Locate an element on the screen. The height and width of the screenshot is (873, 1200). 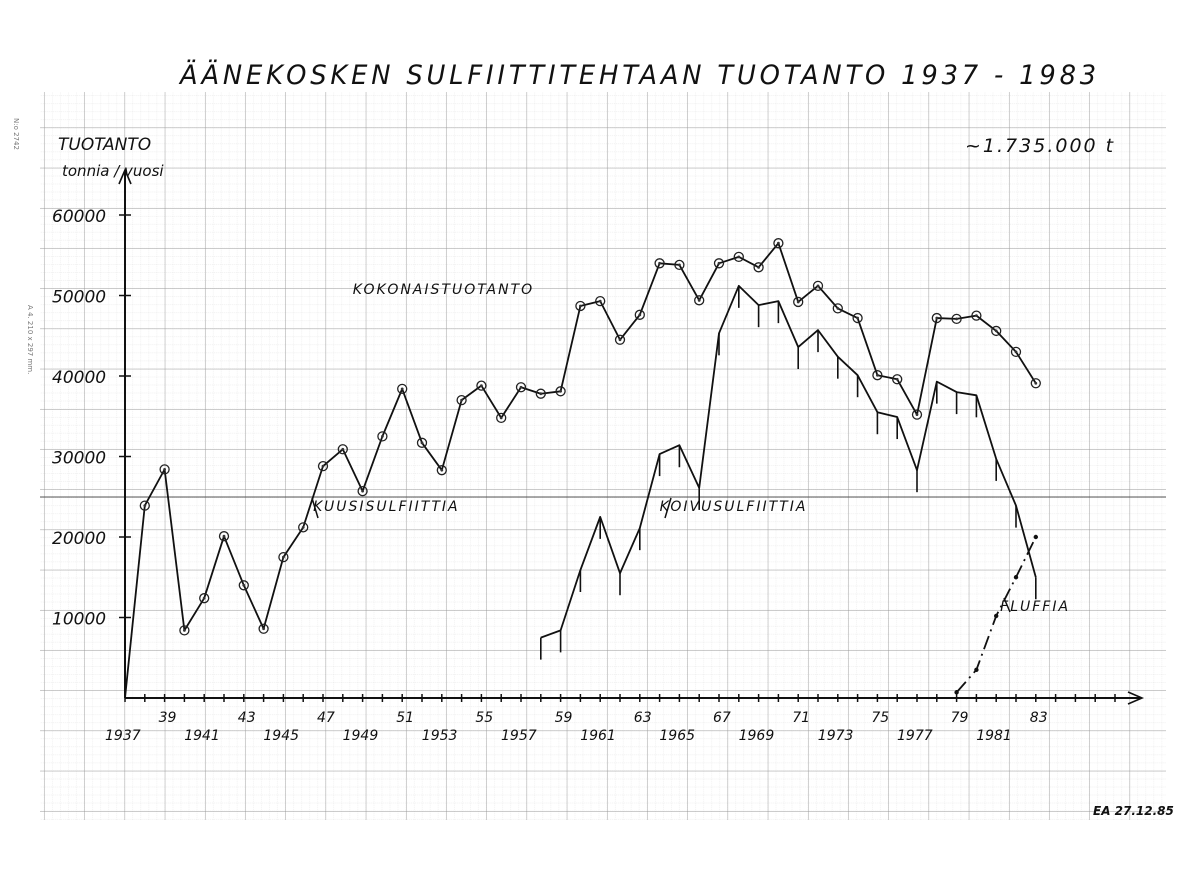
x-tick-label-short: 39 is located at coordinates (168, 718).